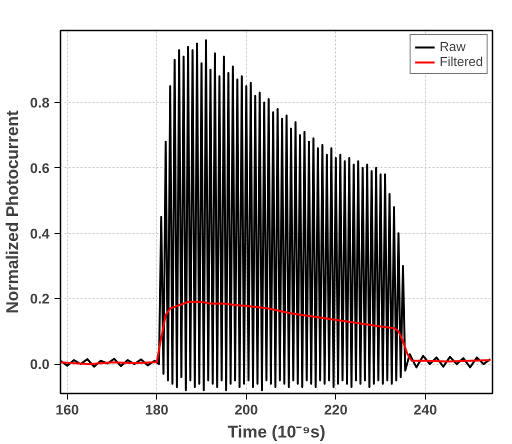  Describe the element at coordinates (426, 410) in the screenshot. I see `x-tick-label: 240` at that location.